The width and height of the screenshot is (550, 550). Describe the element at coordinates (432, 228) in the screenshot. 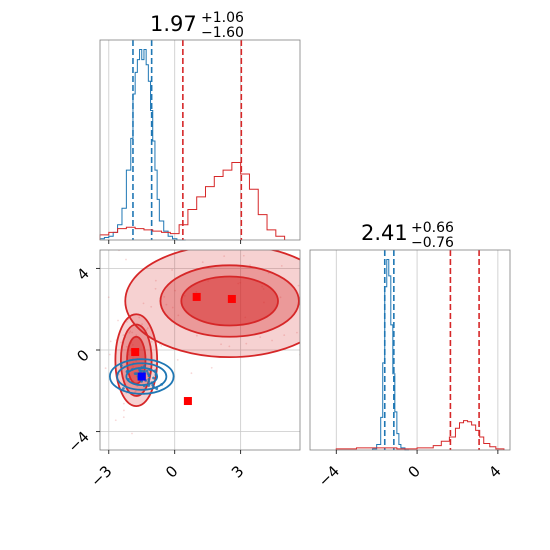

I see `y-title-upper: +0.66` at that location.